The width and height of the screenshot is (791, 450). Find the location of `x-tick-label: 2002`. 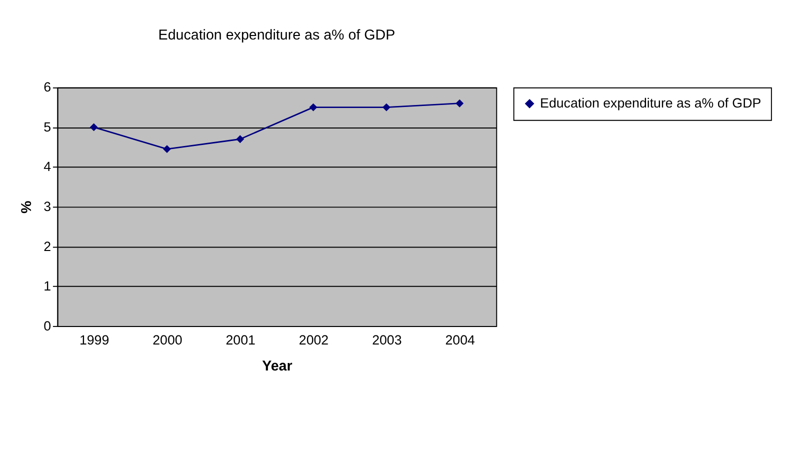

x-tick-label: 2002 is located at coordinates (313, 340).